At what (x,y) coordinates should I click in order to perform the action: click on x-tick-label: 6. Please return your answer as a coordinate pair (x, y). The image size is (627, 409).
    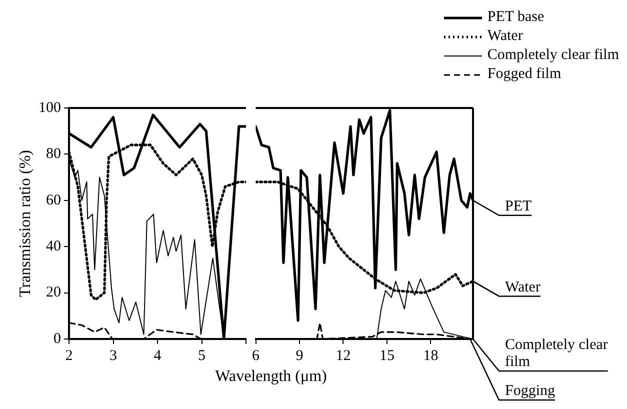
    Looking at the image, I should click on (256, 356).